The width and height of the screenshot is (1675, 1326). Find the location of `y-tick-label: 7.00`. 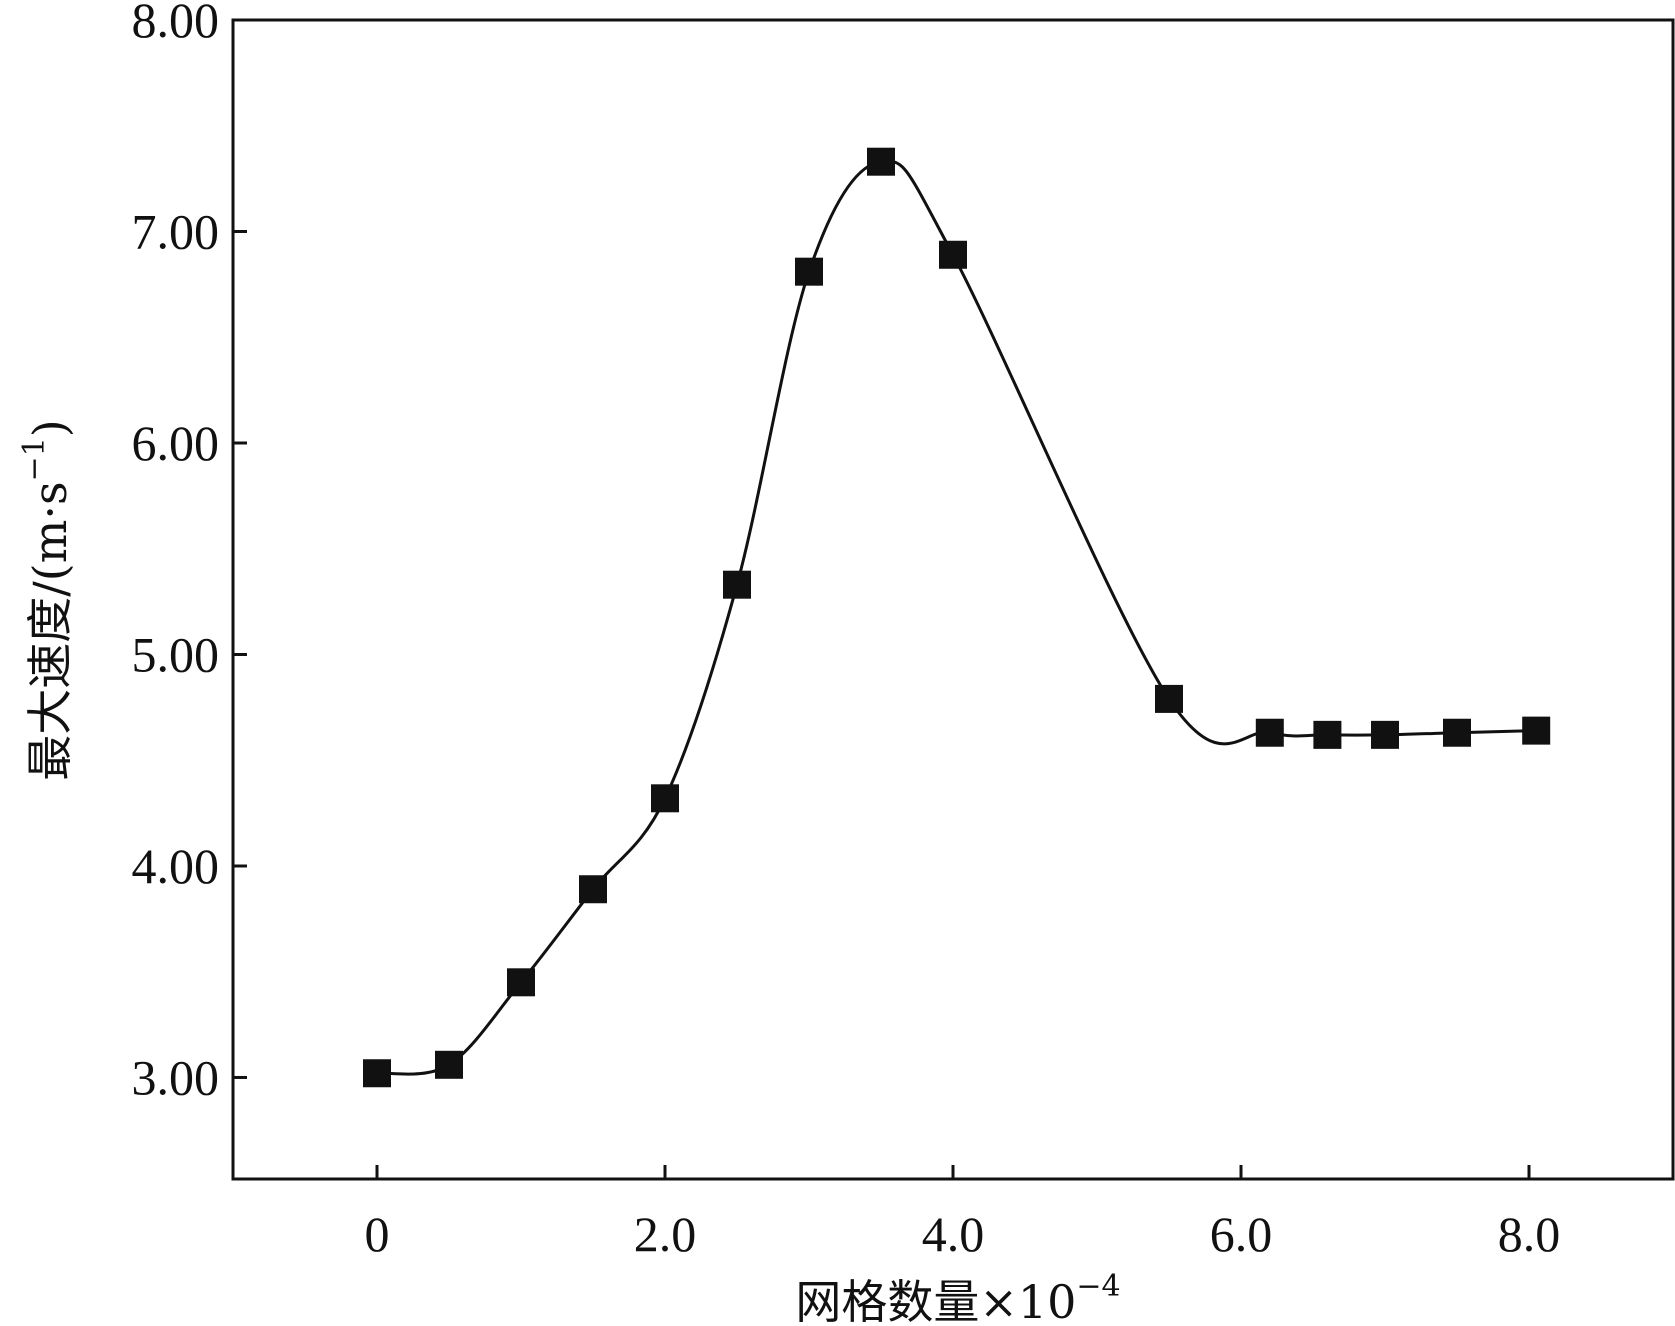

y-tick-label: 7.00 is located at coordinates (176, 231).